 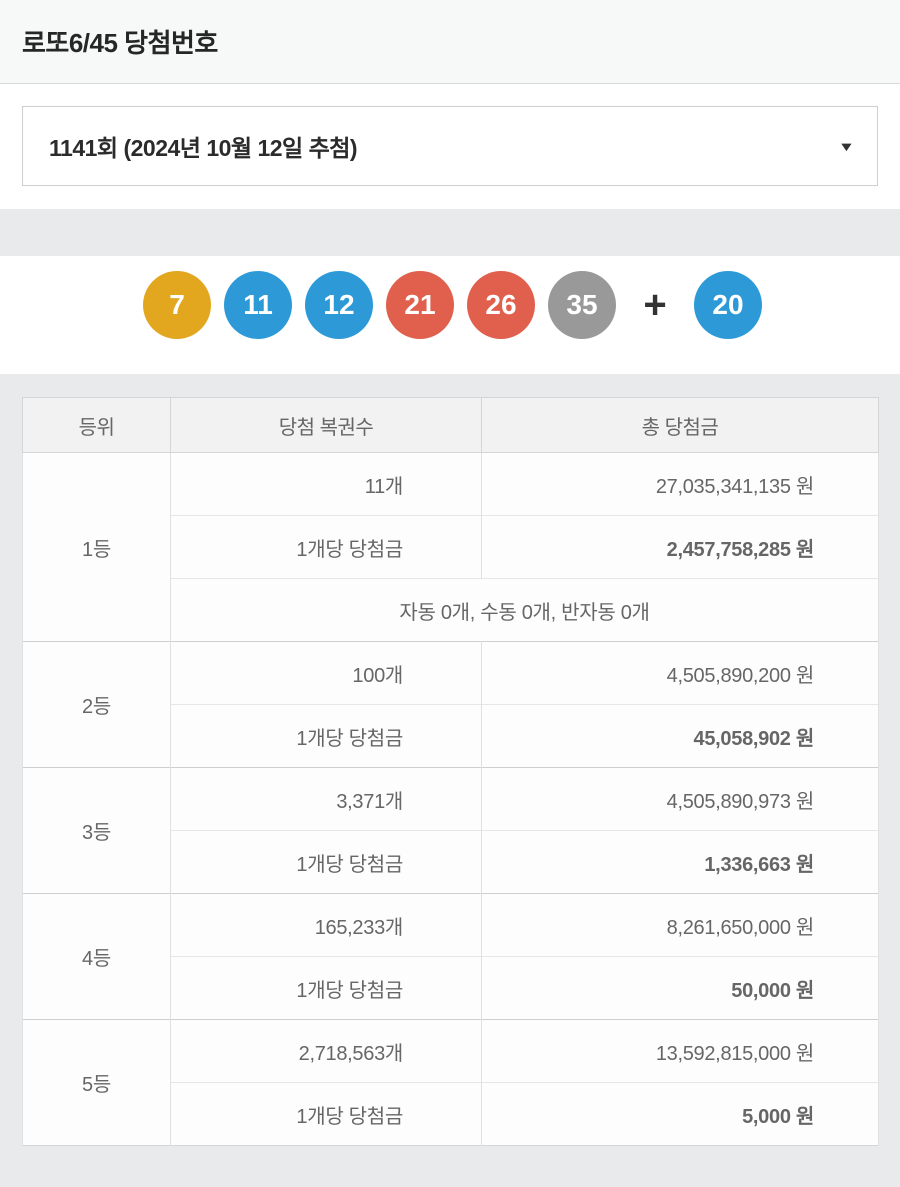 What do you see at coordinates (680, 925) in the screenshot?
I see `total-prize-4: 8,261,650,000 원` at bounding box center [680, 925].